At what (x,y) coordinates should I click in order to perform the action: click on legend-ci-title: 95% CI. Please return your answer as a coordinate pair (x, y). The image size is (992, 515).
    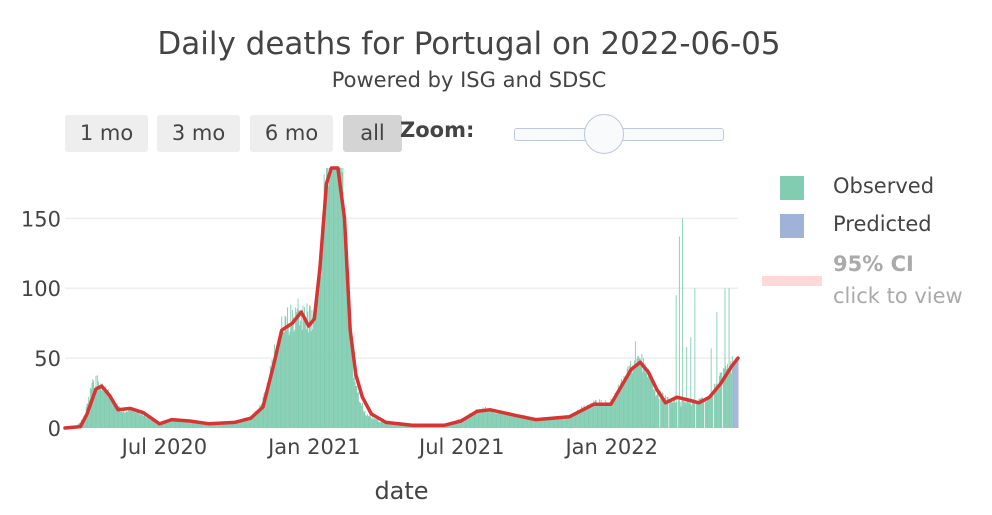
    Looking at the image, I should click on (873, 264).